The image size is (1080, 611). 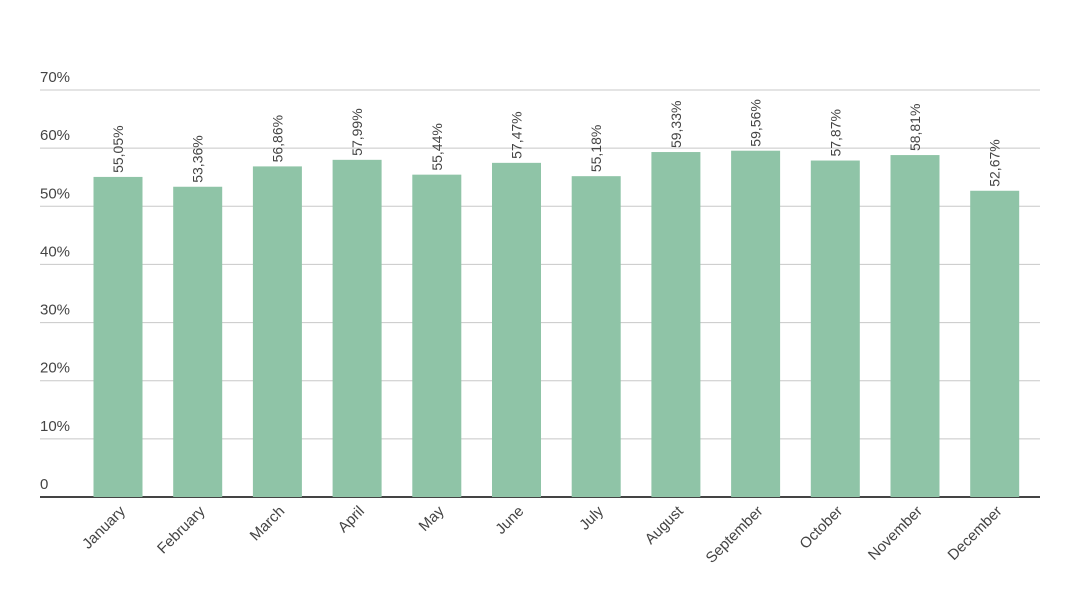 I want to click on value-label: 59,33%, so click(x=676, y=124).